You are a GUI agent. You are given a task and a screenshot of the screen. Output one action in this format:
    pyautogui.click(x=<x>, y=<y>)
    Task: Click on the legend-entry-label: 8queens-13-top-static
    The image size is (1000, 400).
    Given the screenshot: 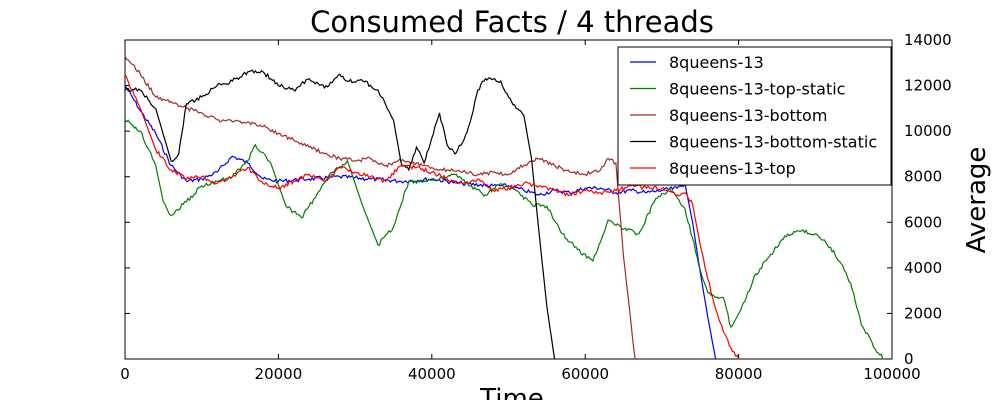 What is the action you would take?
    pyautogui.click(x=757, y=89)
    